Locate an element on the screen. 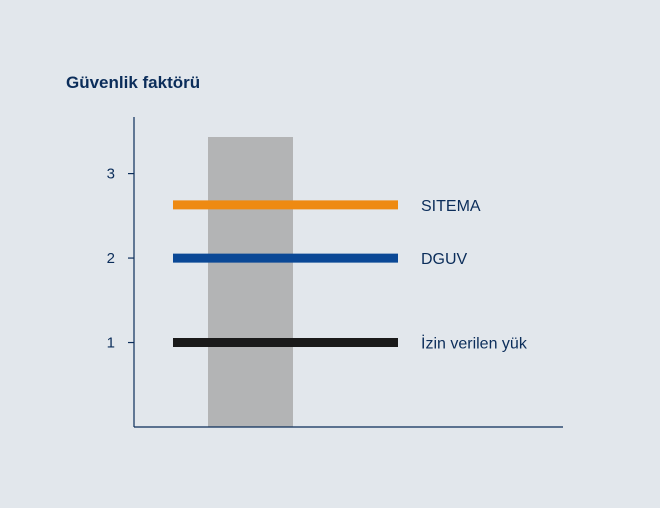 Image resolution: width=660 pixels, height=508 pixels. safety-band is located at coordinates (250, 282).